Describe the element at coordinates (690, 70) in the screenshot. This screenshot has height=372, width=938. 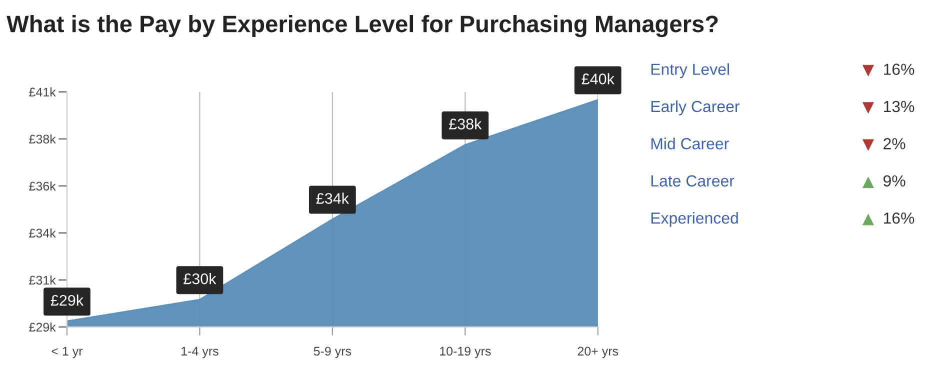
I see `category-label: Entry Level` at that location.